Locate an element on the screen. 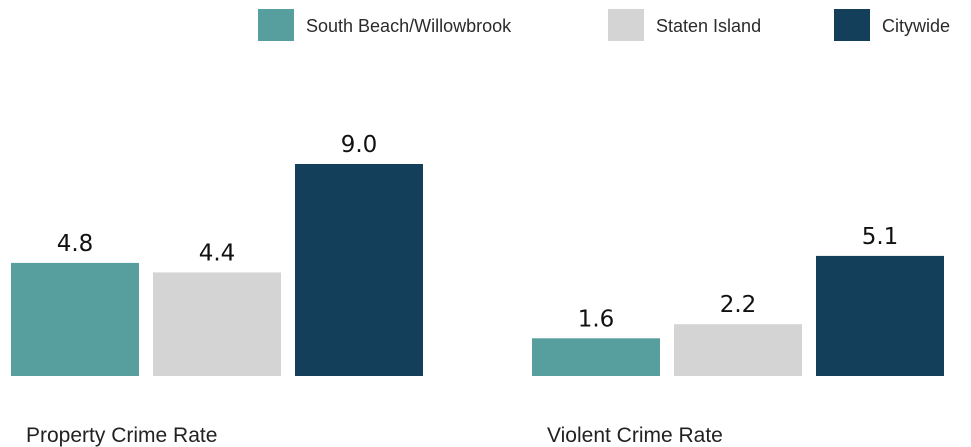 The height and width of the screenshot is (447, 971). value-label-violent-crime-rate-staten-island: 2.2 is located at coordinates (738, 305).